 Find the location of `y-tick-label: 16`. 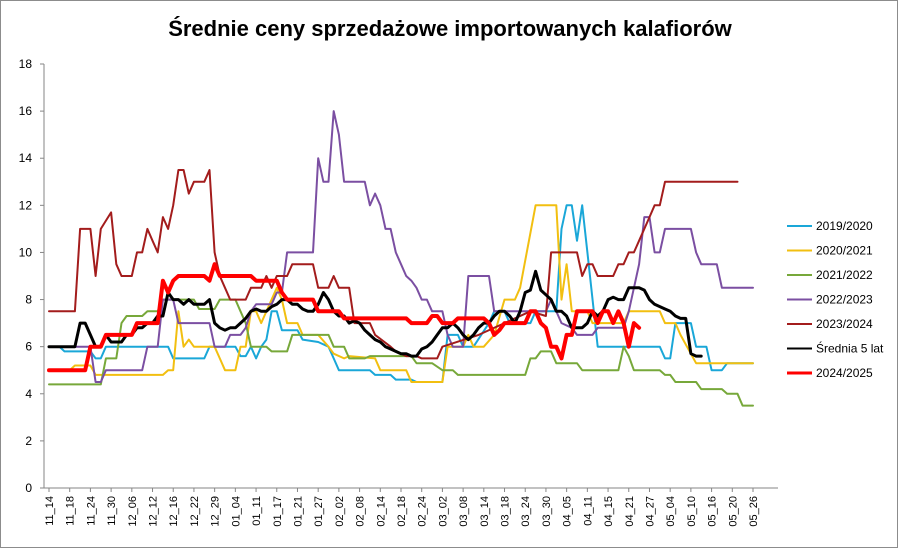

y-tick-label: 16 is located at coordinates (26, 111).